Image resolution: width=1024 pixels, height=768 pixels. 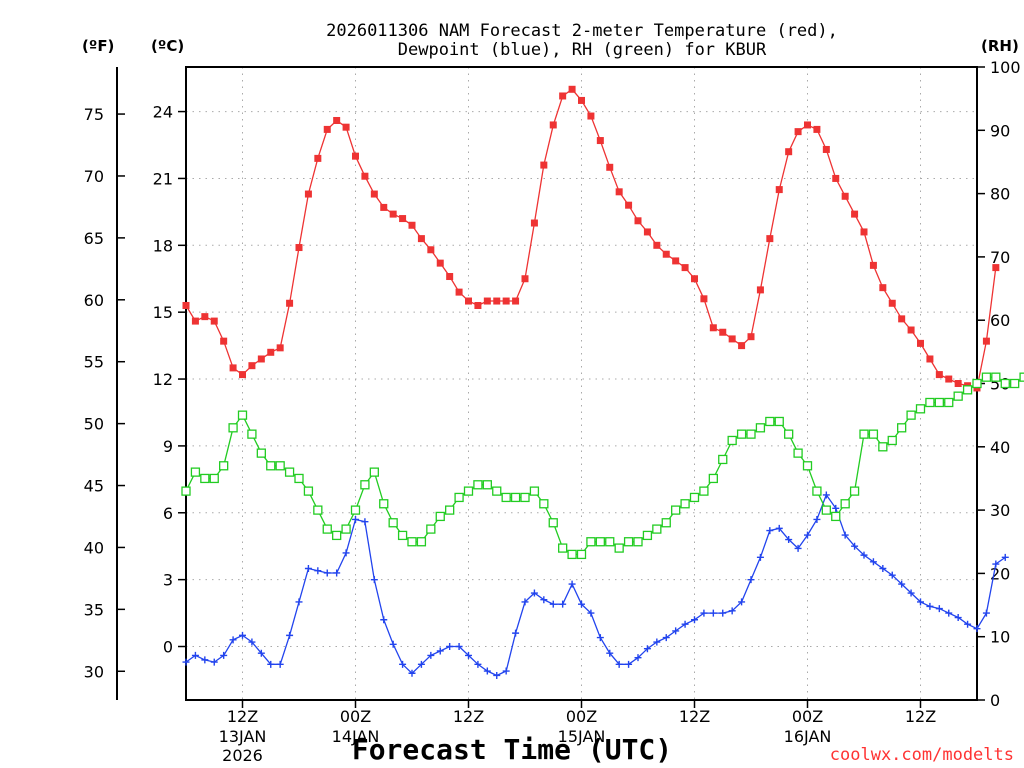 What do you see at coordinates (1000, 510) in the screenshot?
I see `rh-tick-label: 30` at bounding box center [1000, 510].